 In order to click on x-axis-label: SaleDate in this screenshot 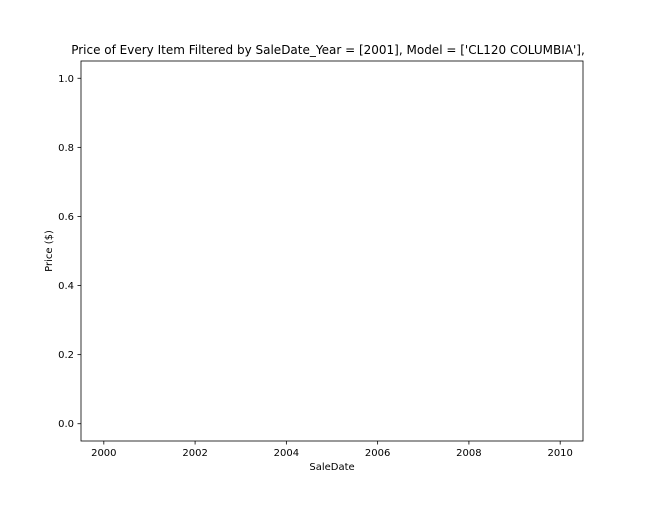, I will do `click(331, 467)`.